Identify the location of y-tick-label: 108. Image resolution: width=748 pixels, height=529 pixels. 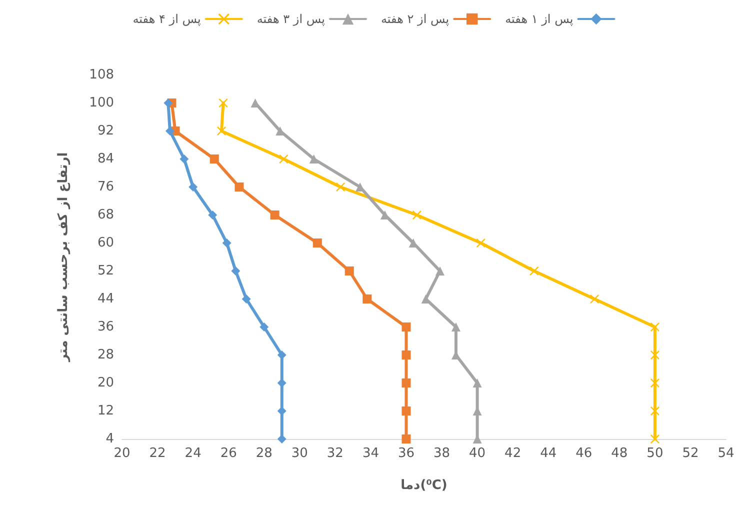
(101, 75).